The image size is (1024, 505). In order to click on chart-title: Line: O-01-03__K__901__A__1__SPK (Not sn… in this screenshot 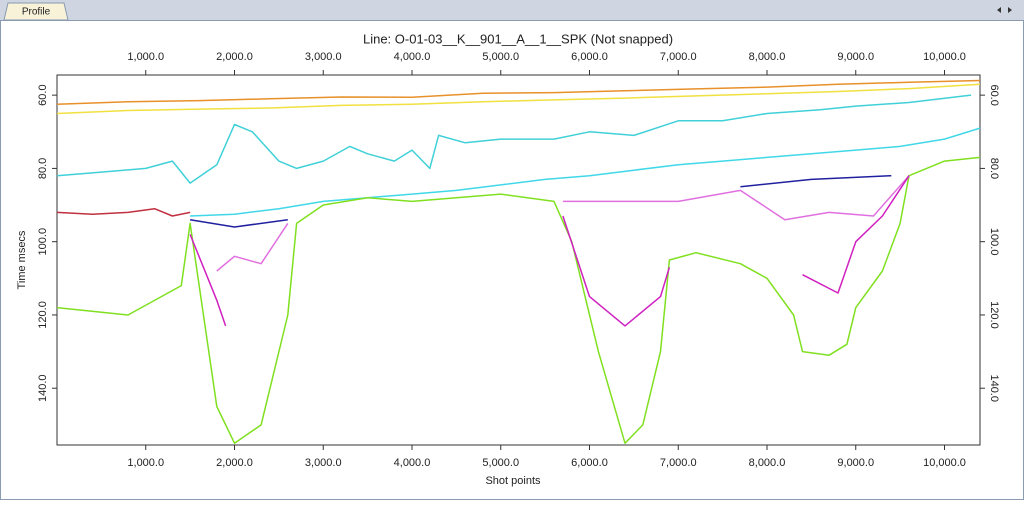, I will do `click(518, 38)`.